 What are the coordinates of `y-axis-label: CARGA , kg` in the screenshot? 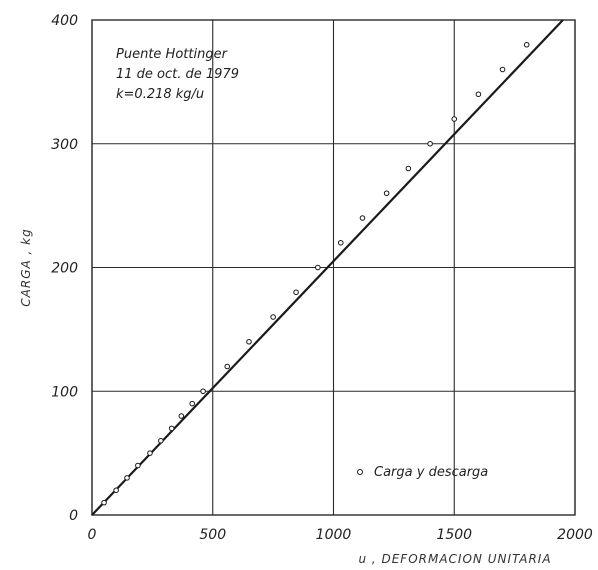 It's located at (26, 267).